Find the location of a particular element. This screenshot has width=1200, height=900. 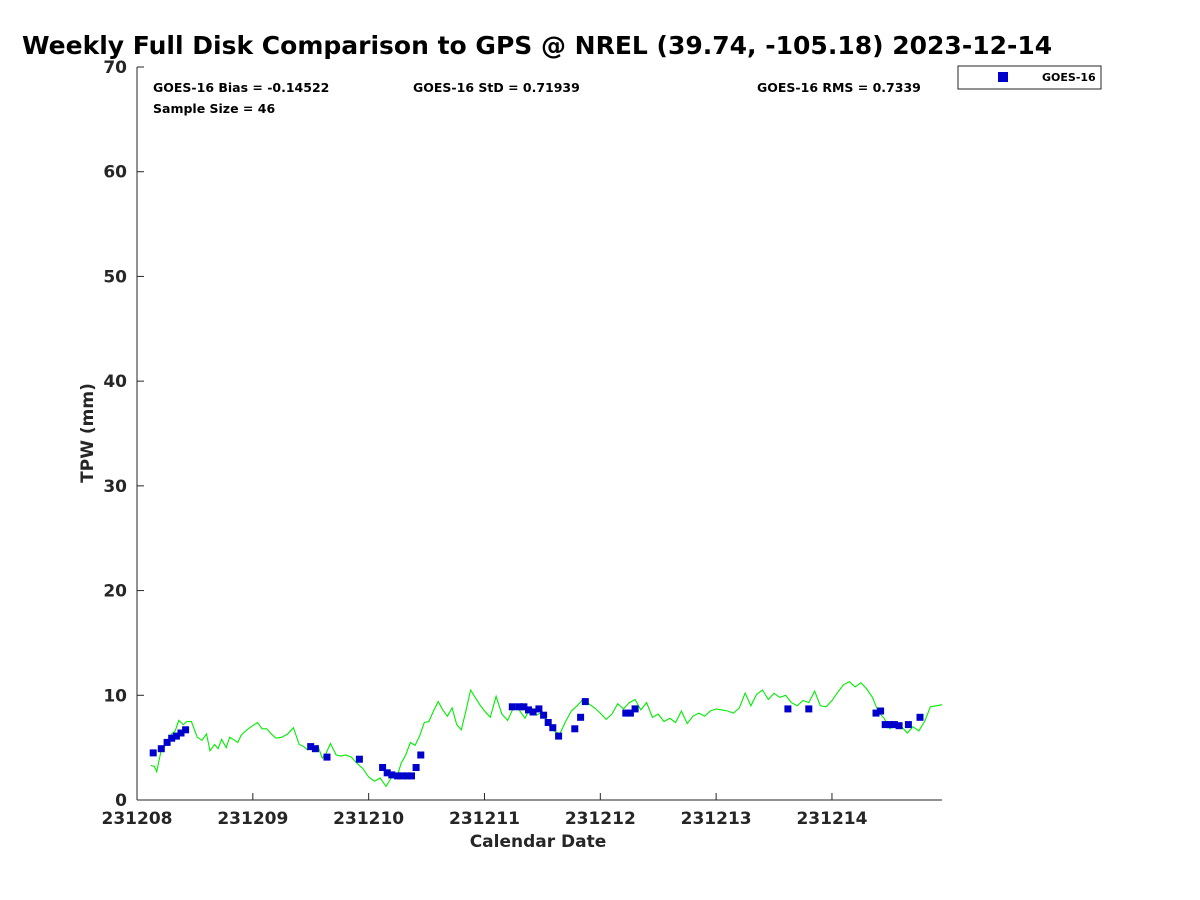

legend: GOES-16 is located at coordinates (1029, 77).